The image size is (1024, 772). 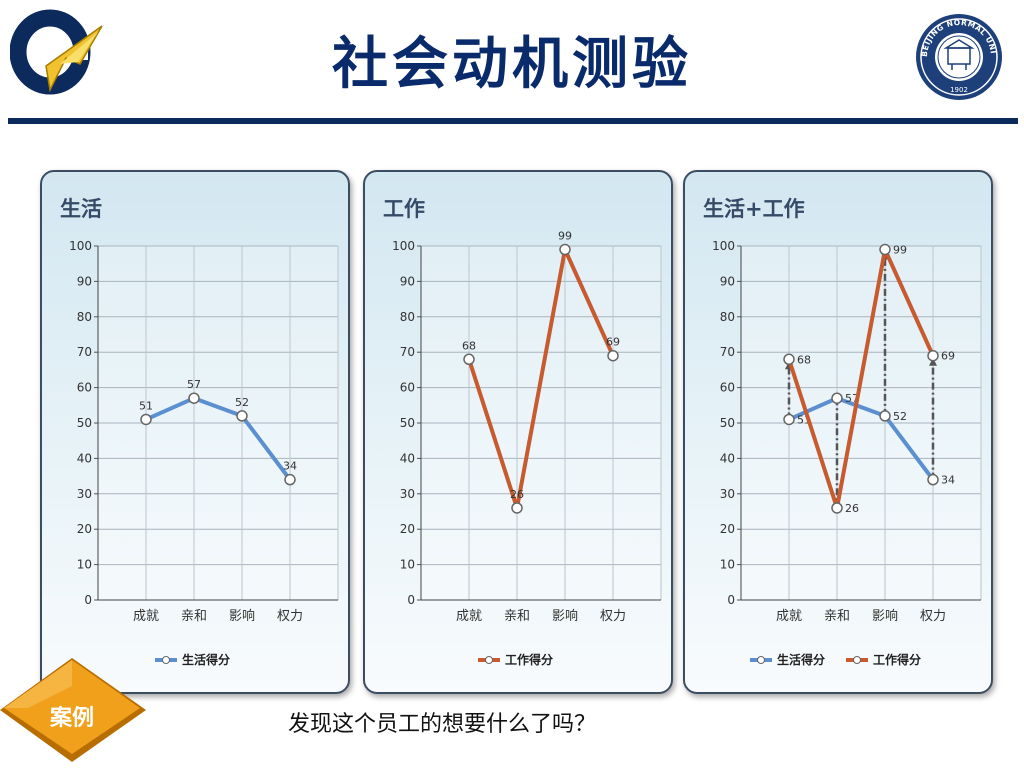 I want to click on footer-question: 发现这个员工的想要什么了吗？, so click(x=442, y=724).